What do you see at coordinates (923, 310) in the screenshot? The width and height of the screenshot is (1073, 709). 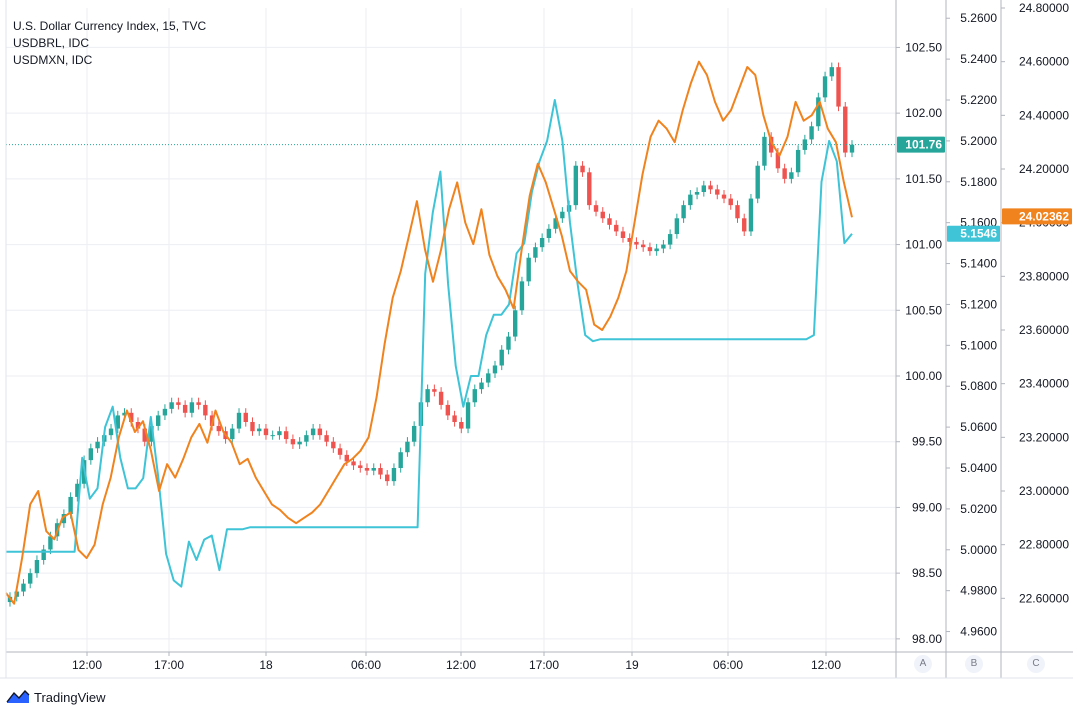 I see `dxy-tick-label: 100.50` at bounding box center [923, 310].